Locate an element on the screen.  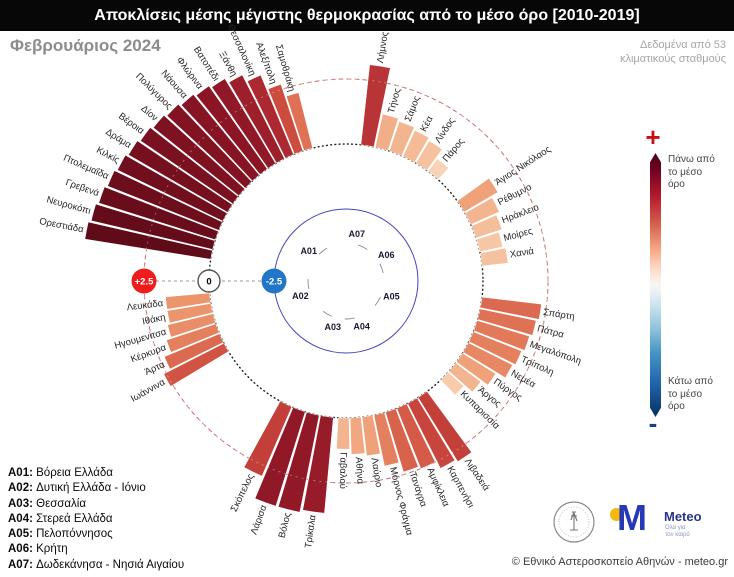
station-label: Τρίκαλα is located at coordinates (311, 531).